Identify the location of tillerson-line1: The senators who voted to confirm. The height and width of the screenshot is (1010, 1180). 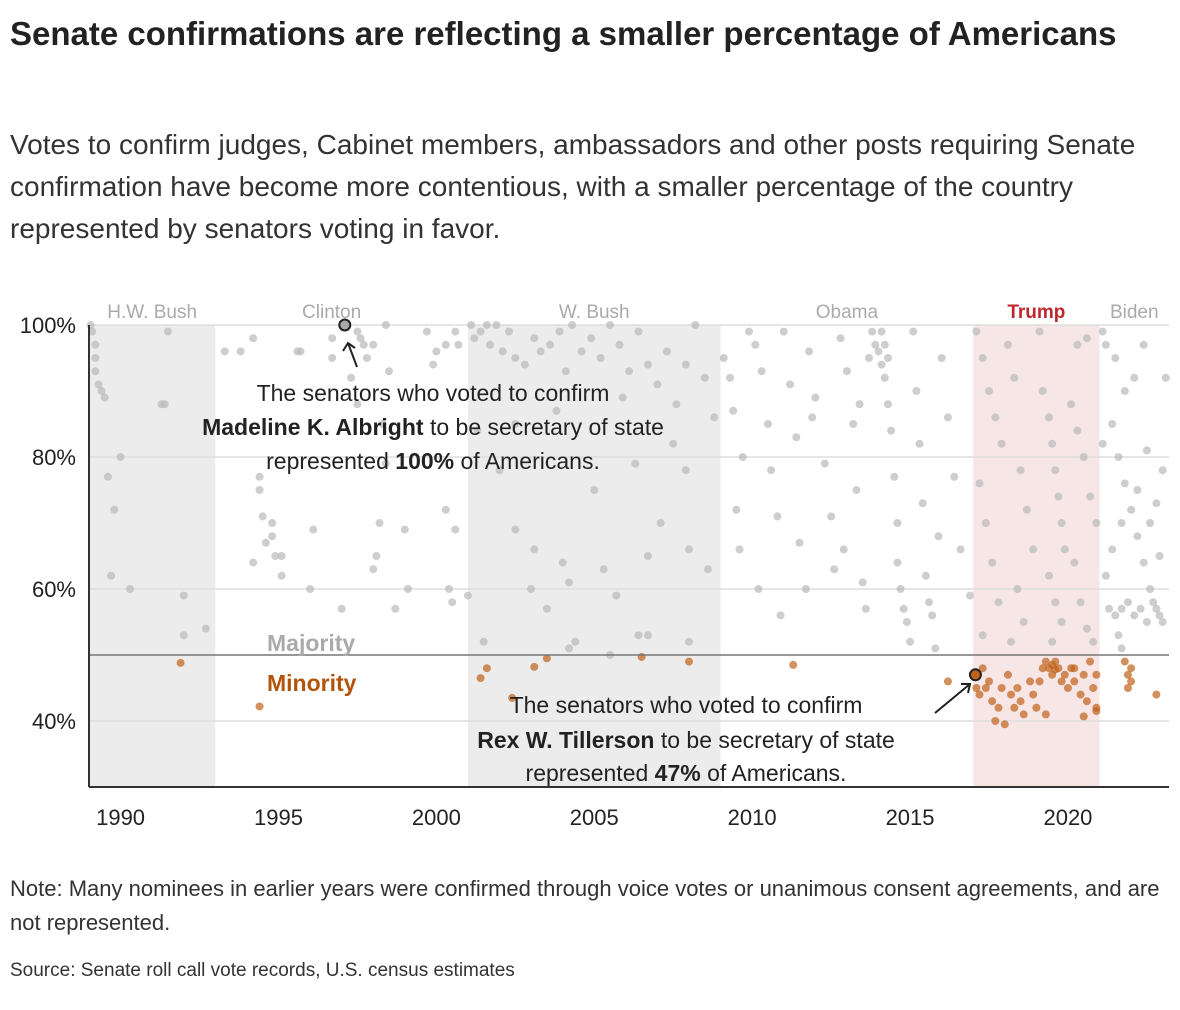
(686, 705).